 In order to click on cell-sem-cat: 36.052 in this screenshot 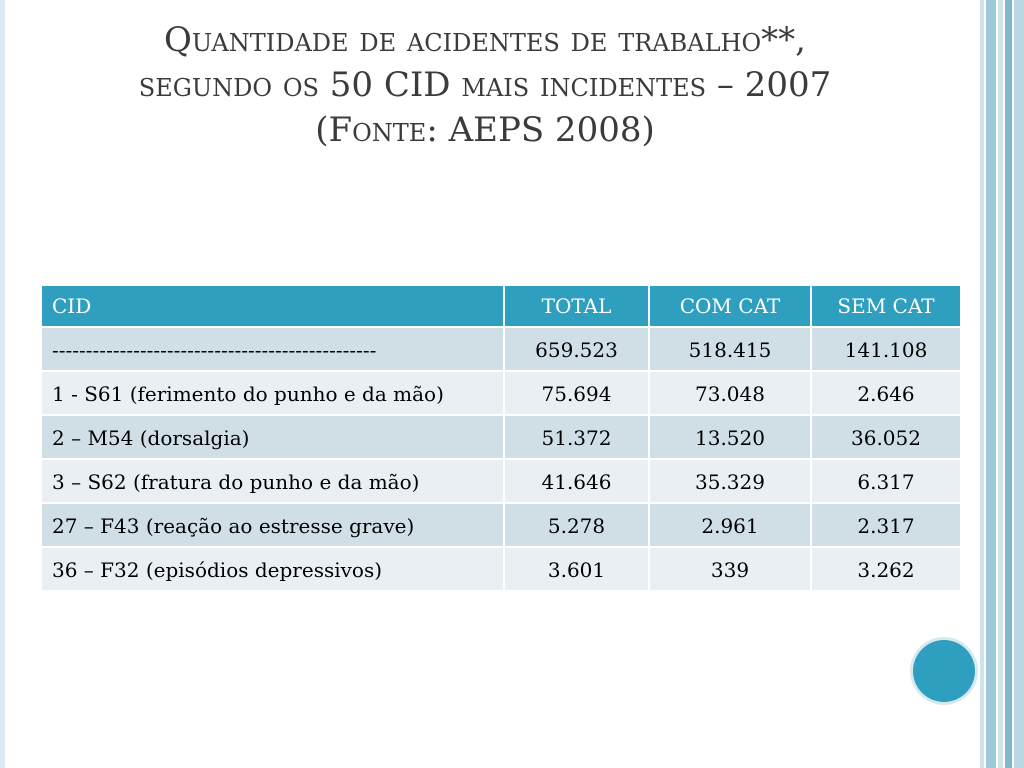, I will do `click(886, 437)`.